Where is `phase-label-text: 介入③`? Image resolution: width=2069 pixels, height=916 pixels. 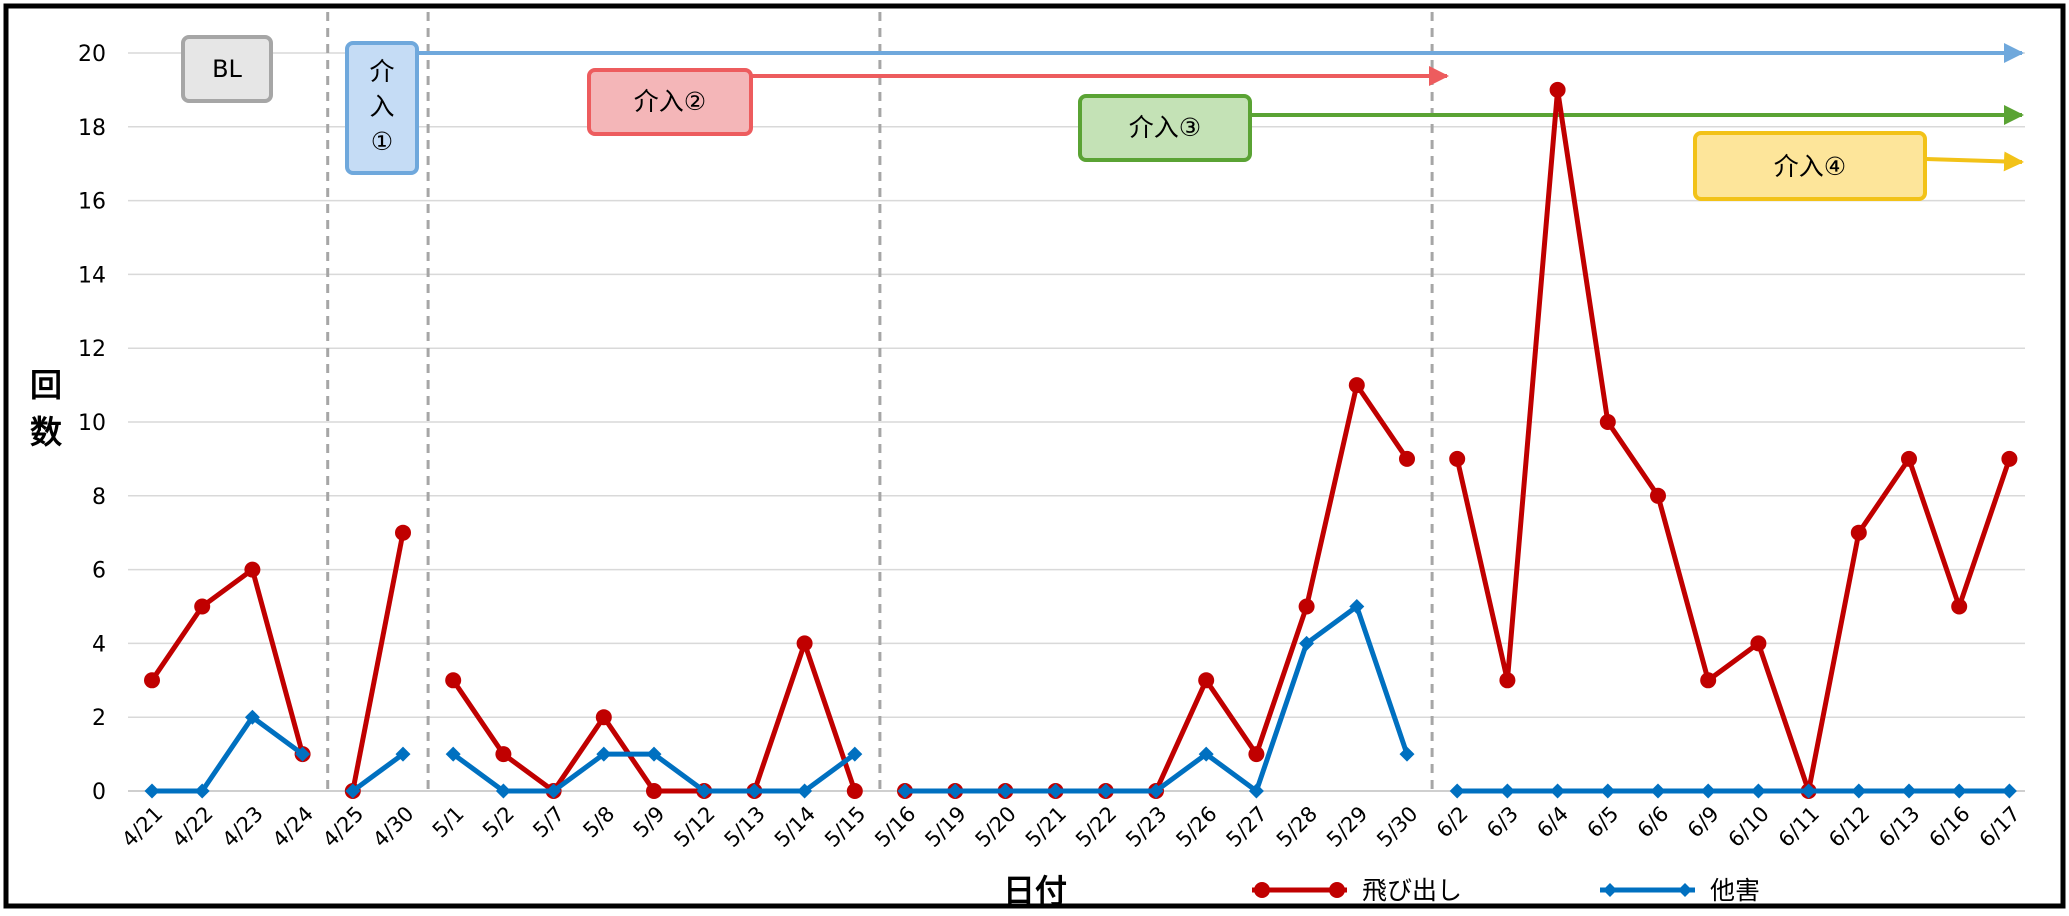
phase-label-text: 介入③ is located at coordinates (1165, 127).